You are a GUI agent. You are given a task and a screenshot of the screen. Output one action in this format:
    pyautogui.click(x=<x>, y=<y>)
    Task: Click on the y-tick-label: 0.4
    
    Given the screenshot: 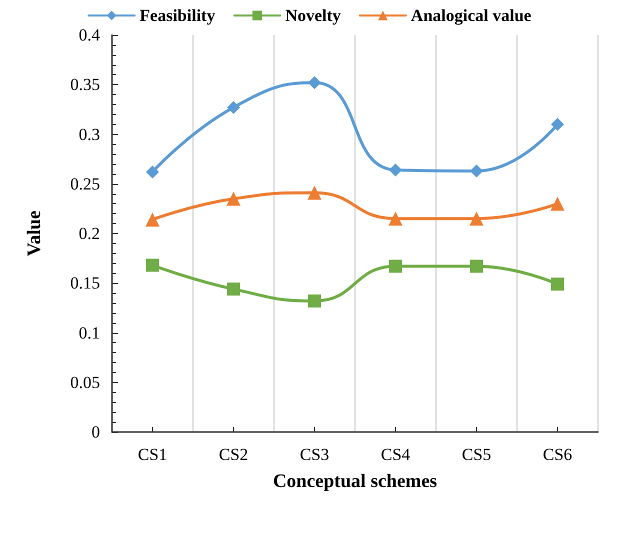 What is the action you would take?
    pyautogui.click(x=89, y=35)
    